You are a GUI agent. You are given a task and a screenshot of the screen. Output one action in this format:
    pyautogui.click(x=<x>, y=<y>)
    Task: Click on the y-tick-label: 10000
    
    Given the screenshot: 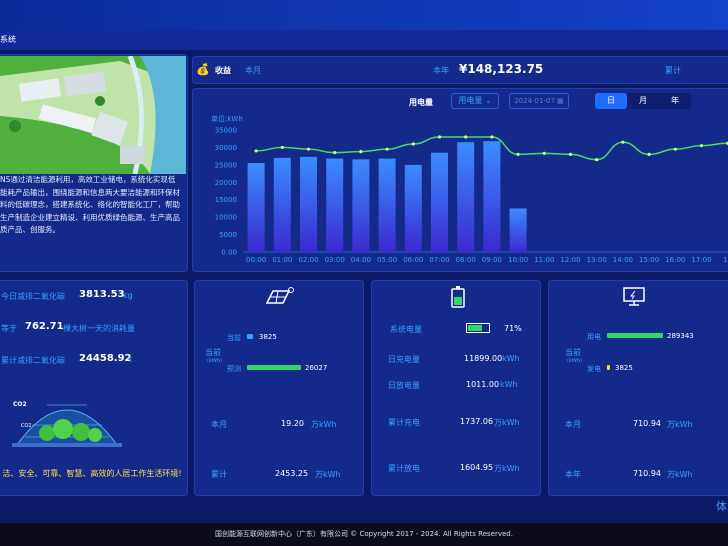 What is the action you would take?
    pyautogui.click(x=226, y=218)
    